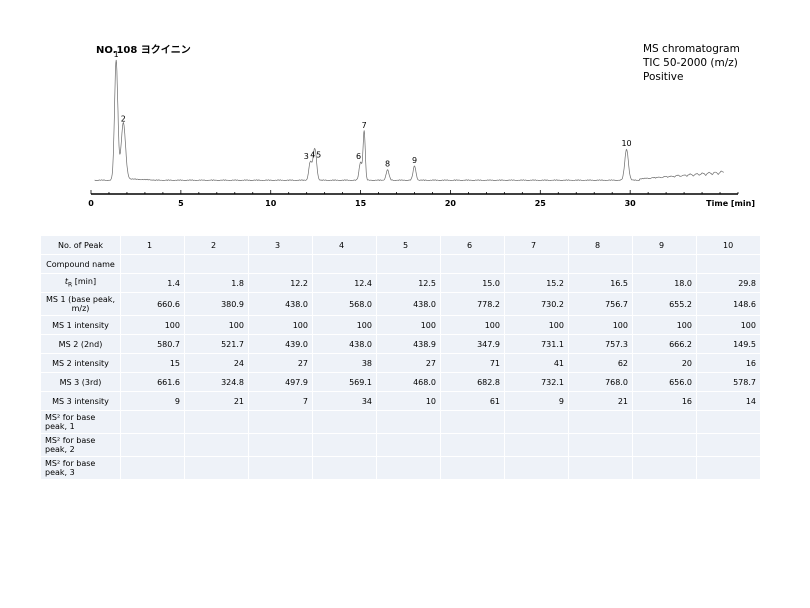 This screenshot has width=810, height=608. I want to click on row-label: Compound name, so click(80, 264).